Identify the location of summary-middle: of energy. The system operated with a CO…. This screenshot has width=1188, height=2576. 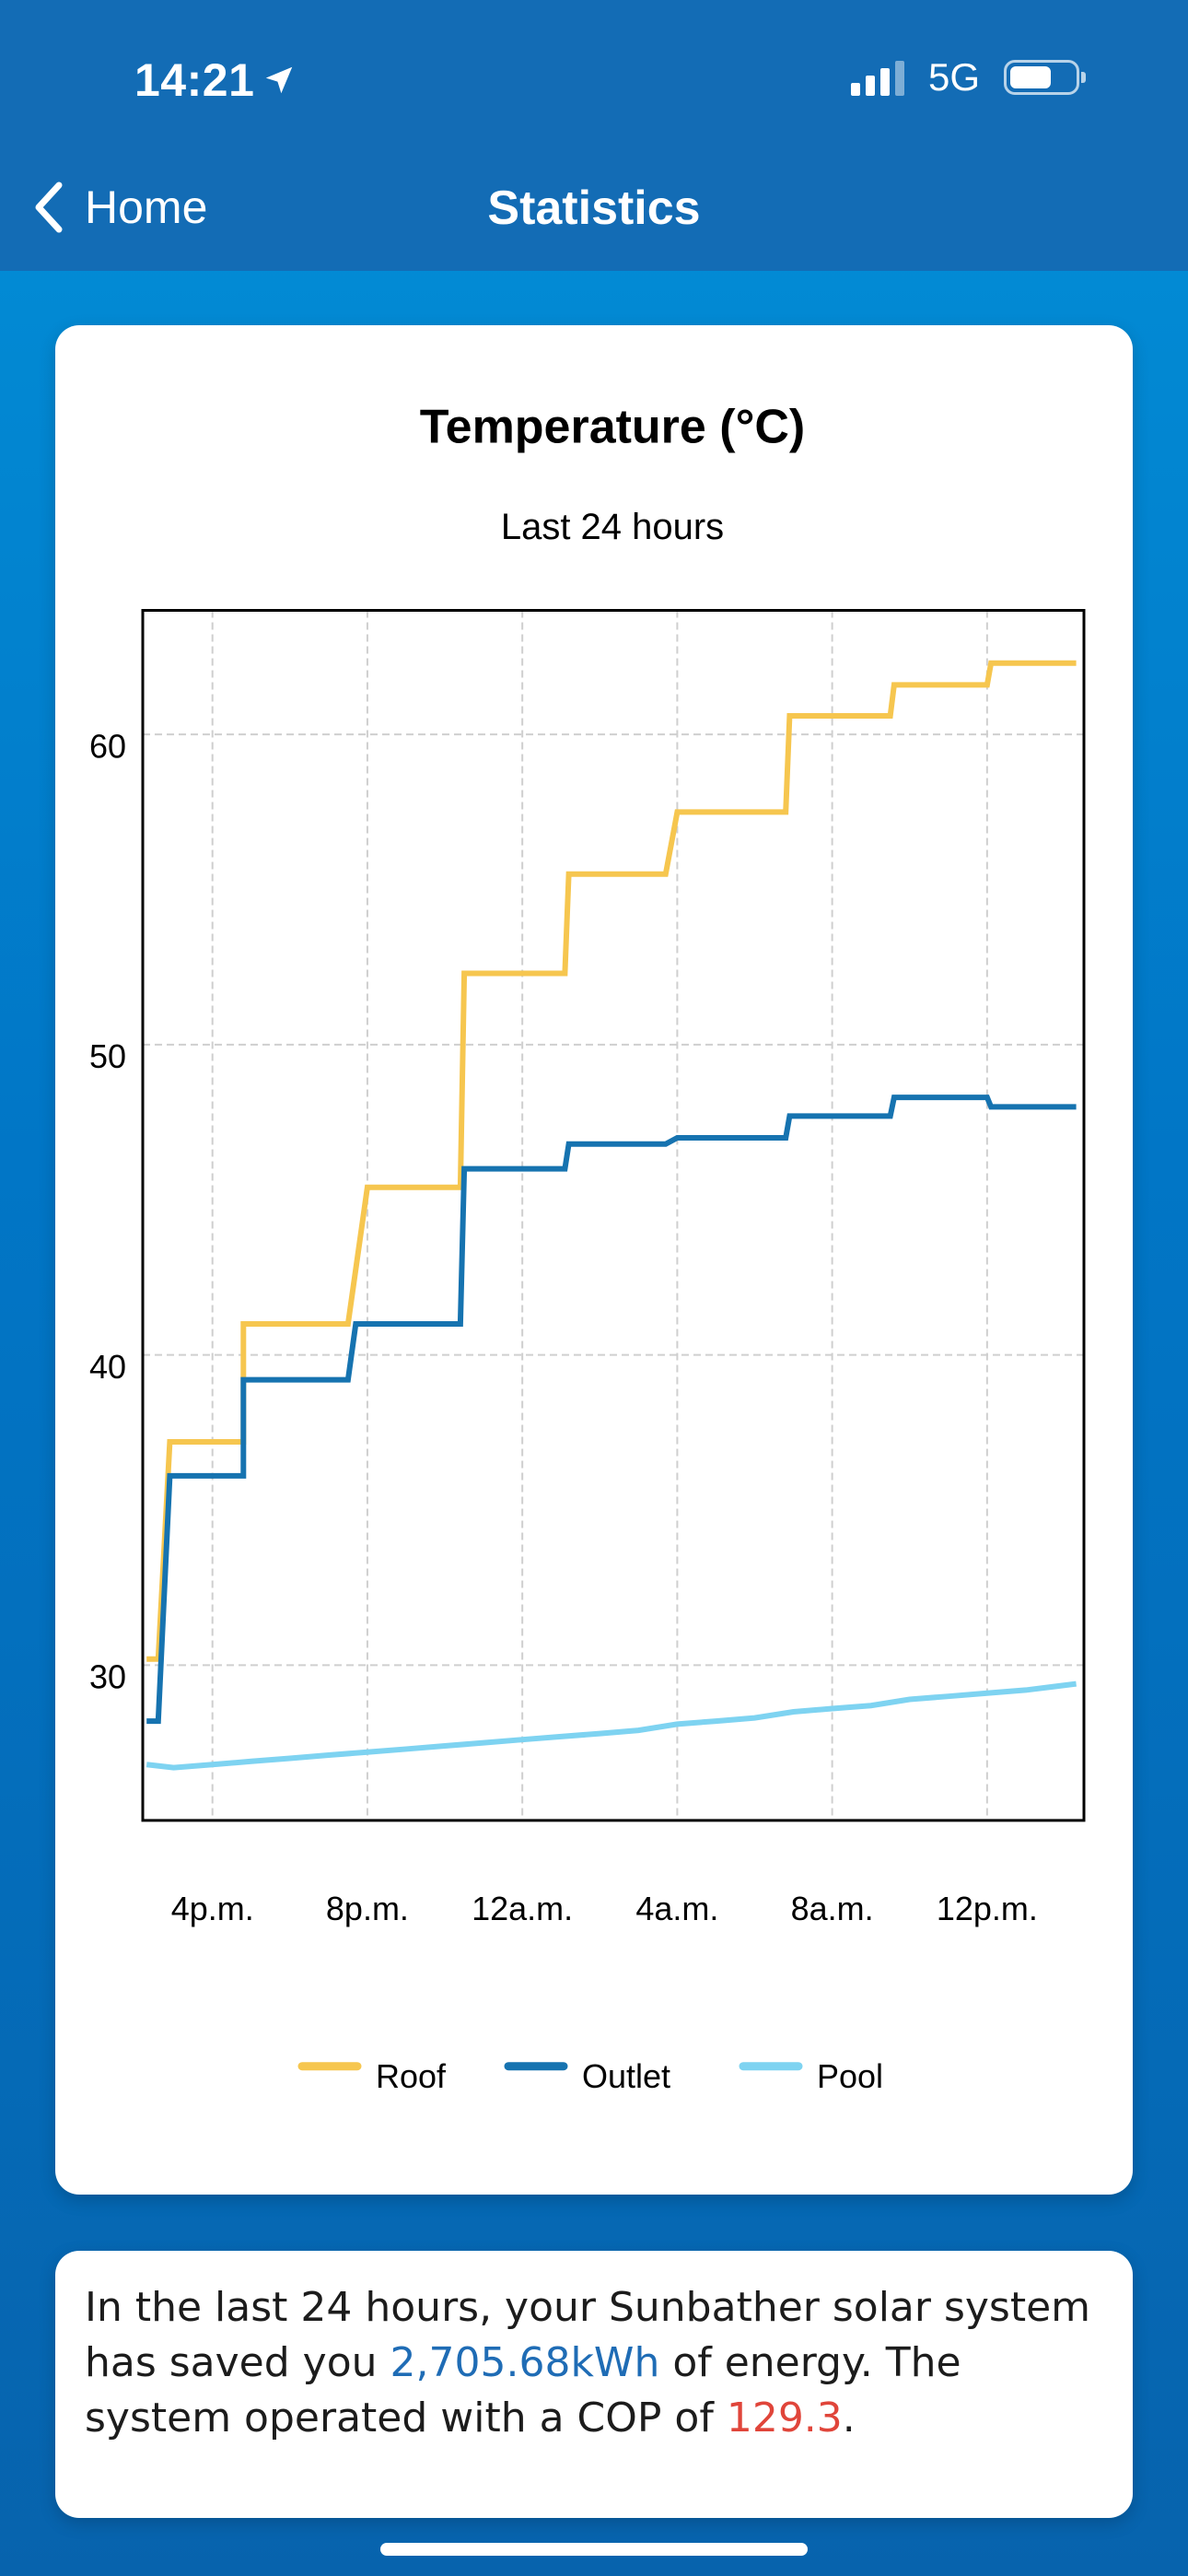
(523, 2390).